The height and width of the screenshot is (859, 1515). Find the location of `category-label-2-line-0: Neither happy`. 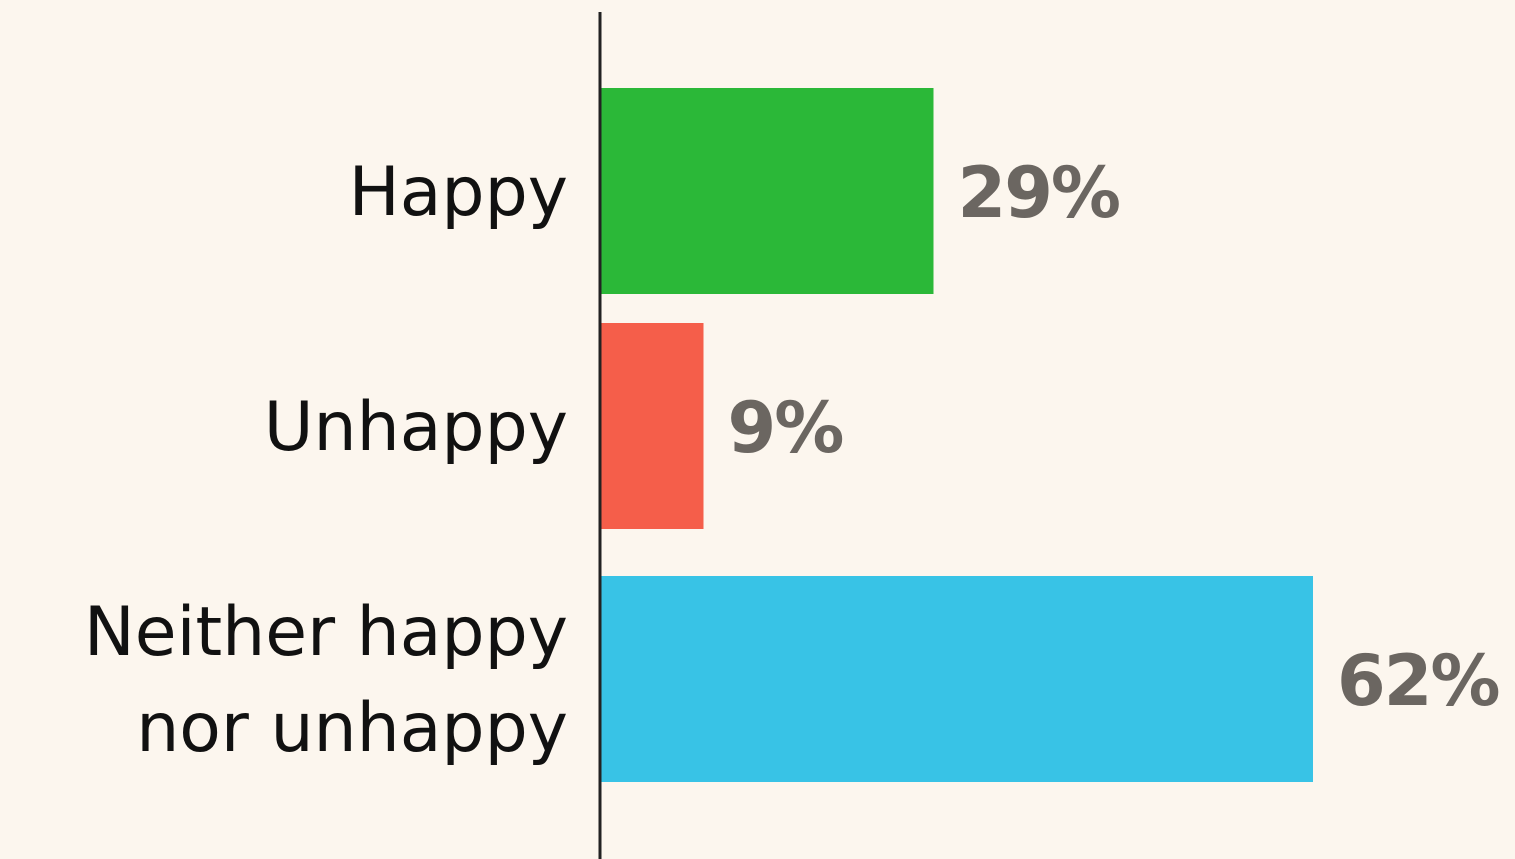

category-label-2-line-0: Neither happy is located at coordinates (326, 632).